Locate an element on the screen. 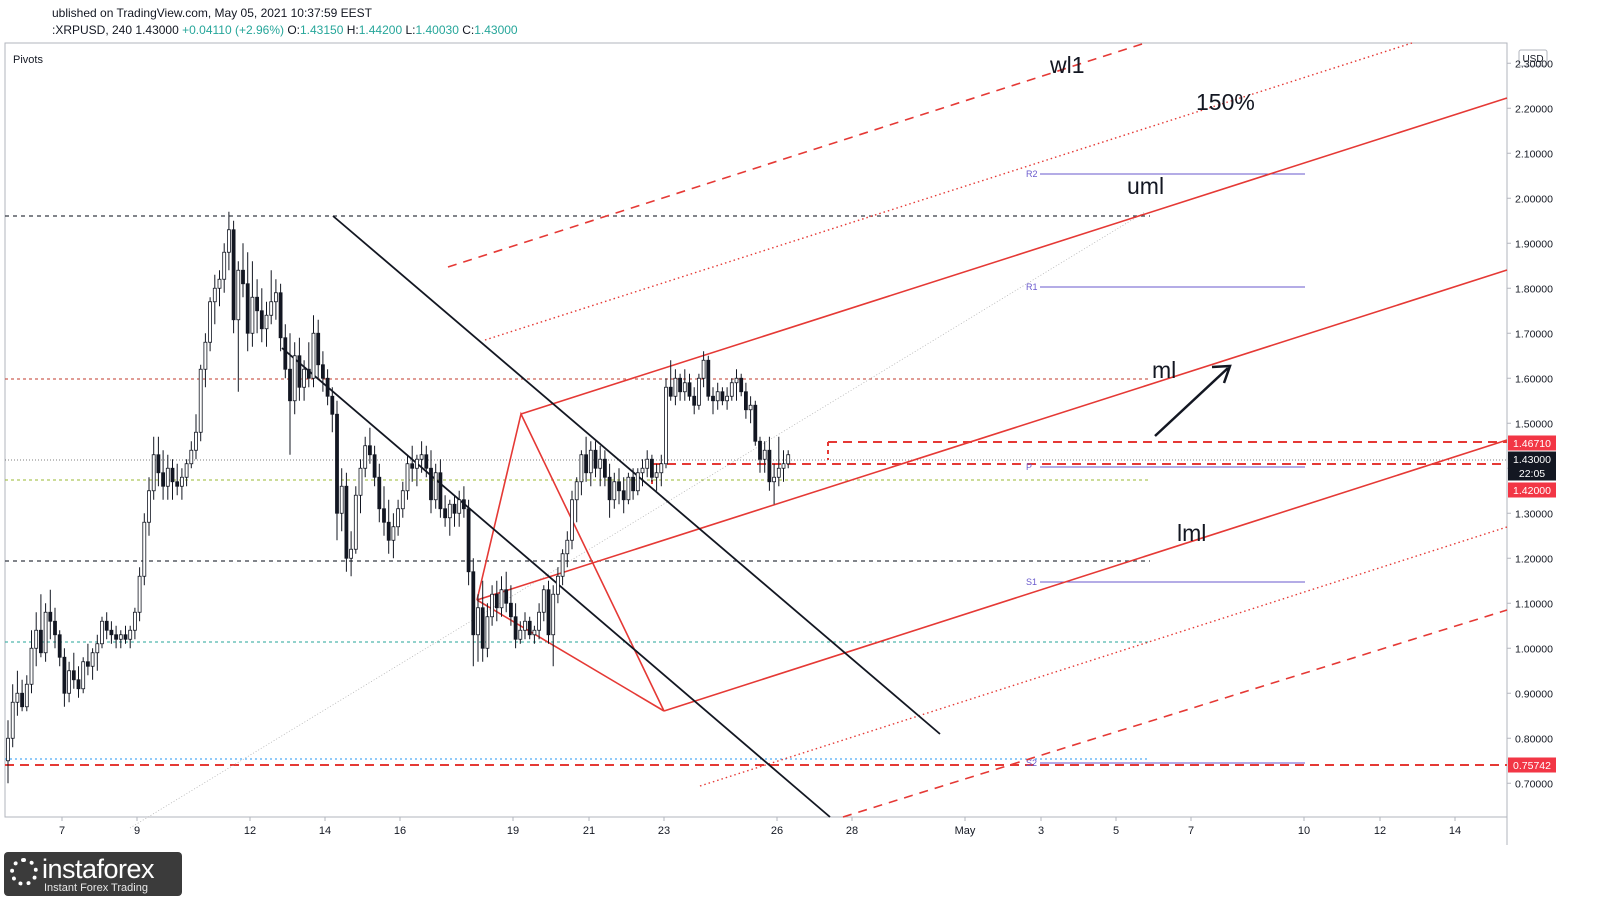 This screenshot has height=899, width=1600. currency-box is located at coordinates (1533, 58).